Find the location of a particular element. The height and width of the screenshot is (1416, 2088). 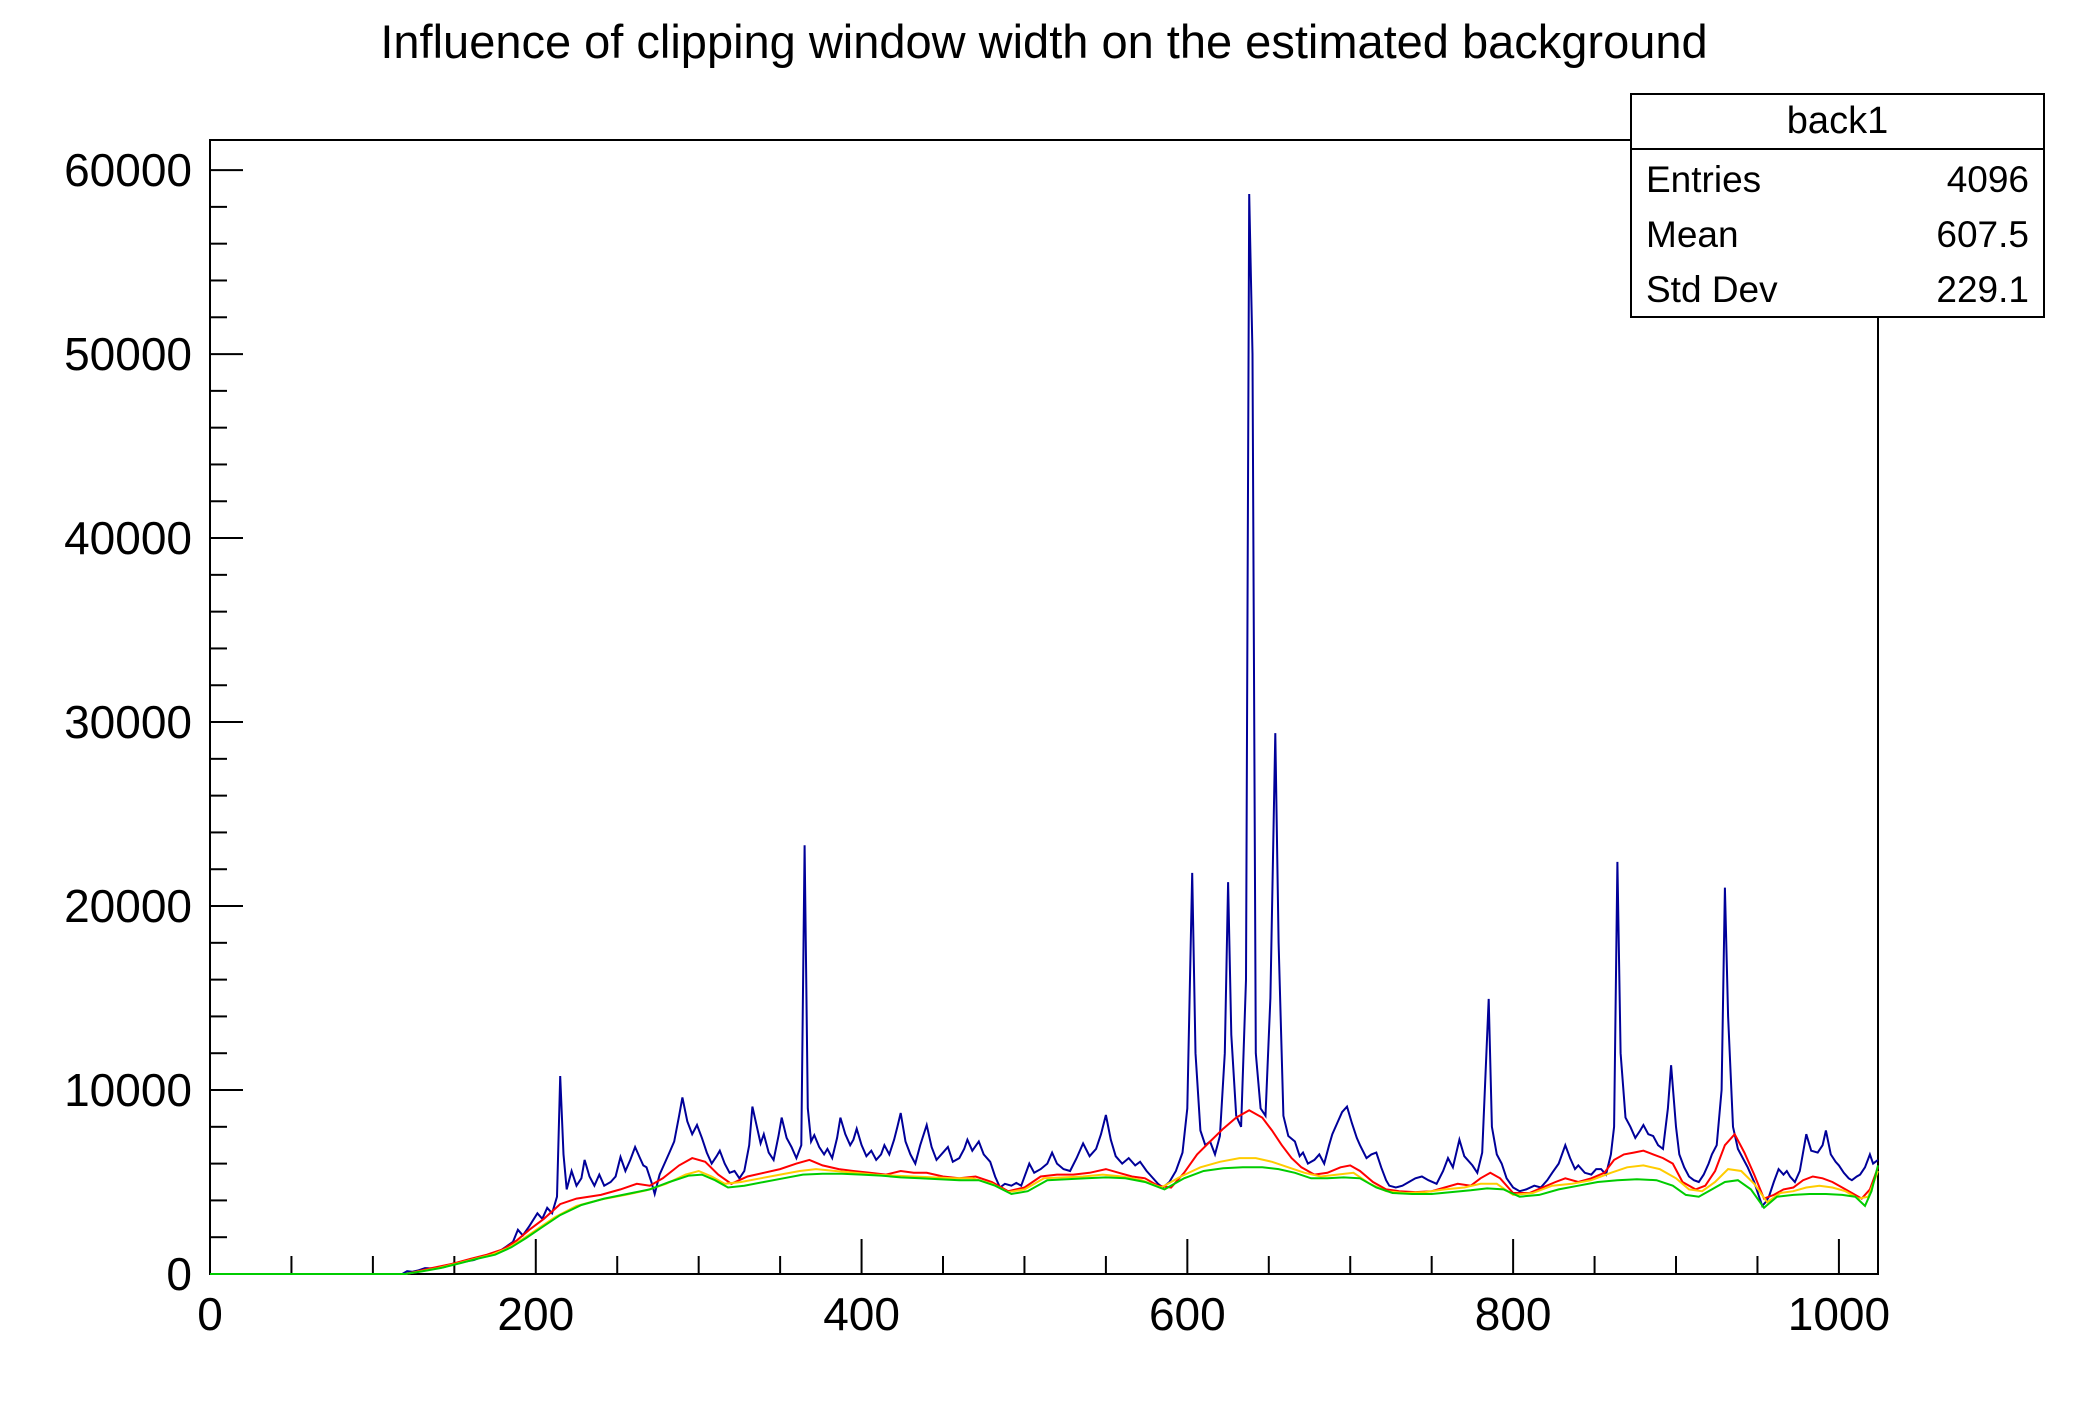

y-tick-label: 30000 is located at coordinates (128, 722).